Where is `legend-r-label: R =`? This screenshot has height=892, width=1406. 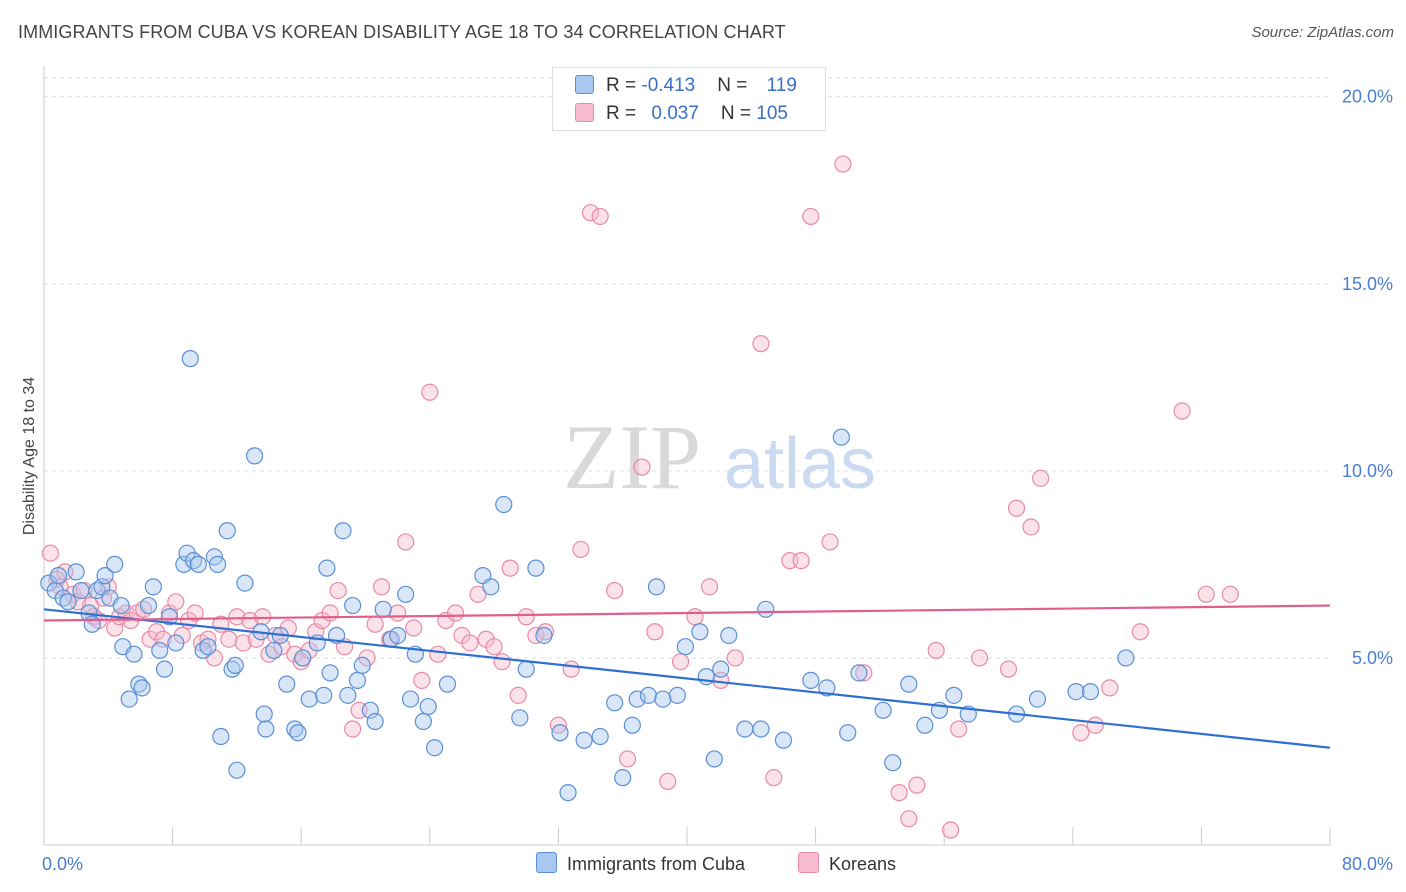
legend-r-label: R = is located at coordinates (624, 85).